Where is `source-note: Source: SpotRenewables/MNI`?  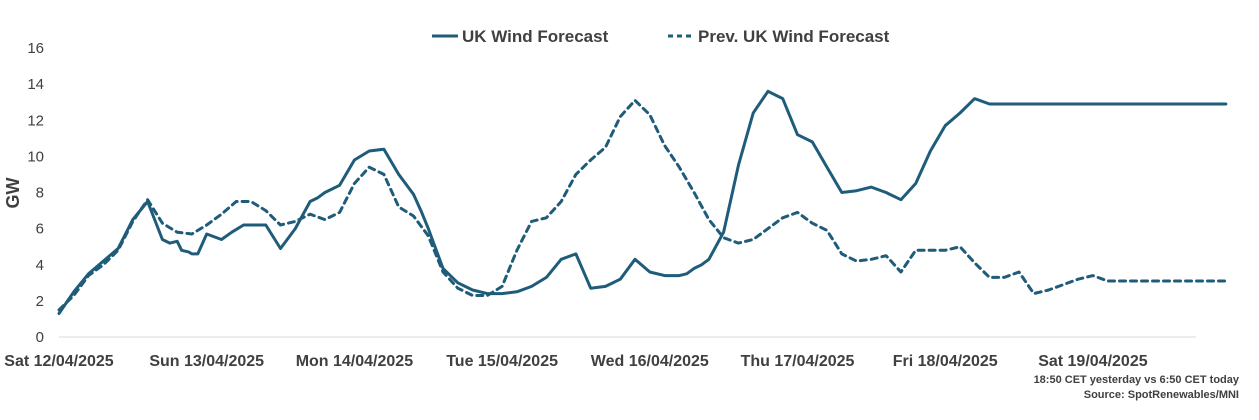 source-note: Source: SpotRenewables/MNI is located at coordinates (1161, 395).